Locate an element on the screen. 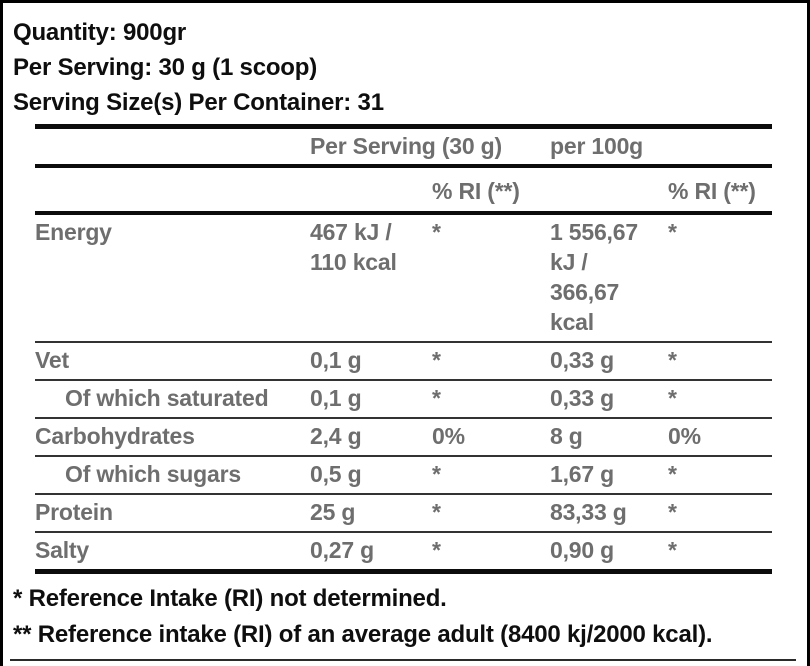 Image resolution: width=810 pixels, height=666 pixels. nutrient-name-cell: Of which saturated is located at coordinates (172, 399).